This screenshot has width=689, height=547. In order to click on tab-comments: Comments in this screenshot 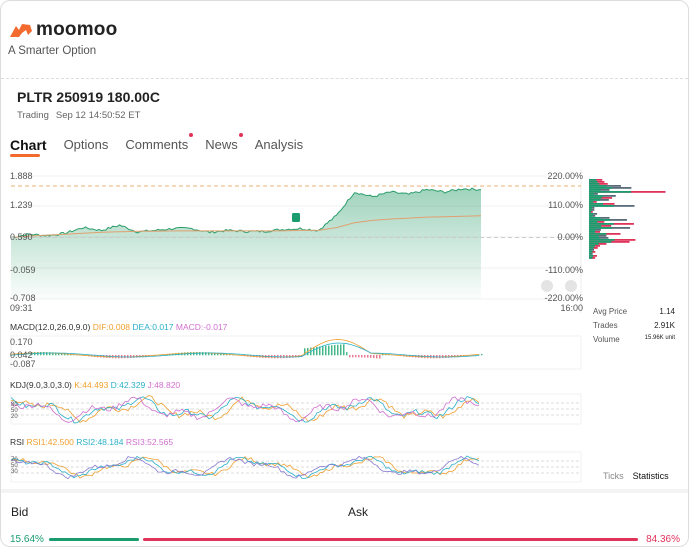, I will do `click(159, 143)`.